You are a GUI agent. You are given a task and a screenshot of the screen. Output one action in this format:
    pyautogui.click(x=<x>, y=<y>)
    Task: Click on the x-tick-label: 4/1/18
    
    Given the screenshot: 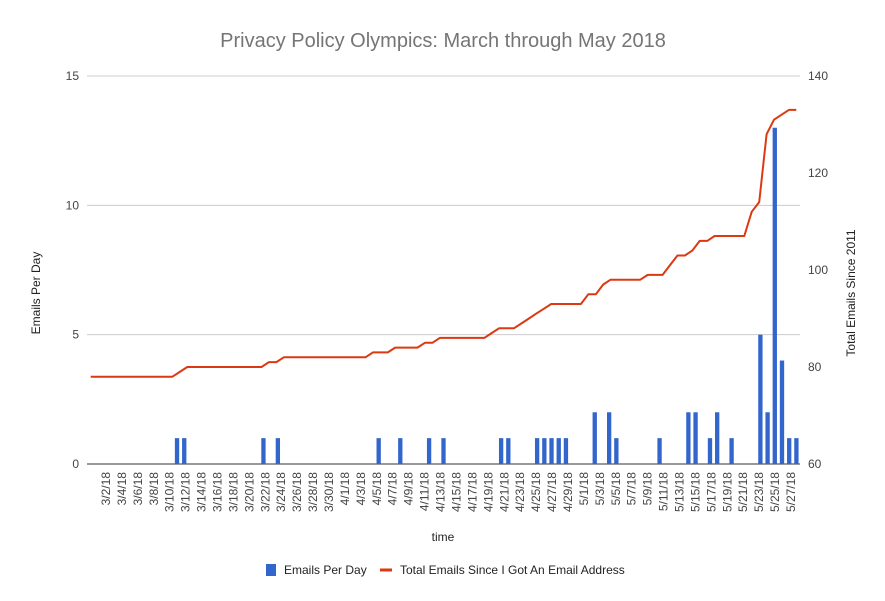 What is the action you would take?
    pyautogui.click(x=345, y=489)
    